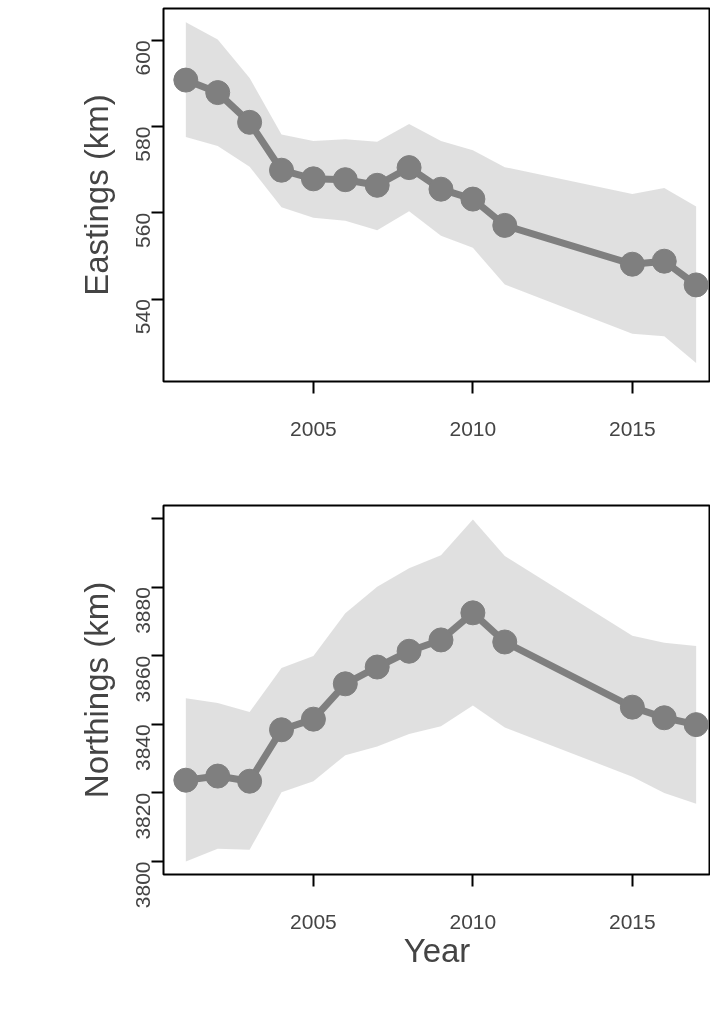 Image resolution: width=710 pixels, height=1023 pixels. What do you see at coordinates (96, 690) in the screenshot?
I see `y-axis-title: Northings (km)` at bounding box center [96, 690].